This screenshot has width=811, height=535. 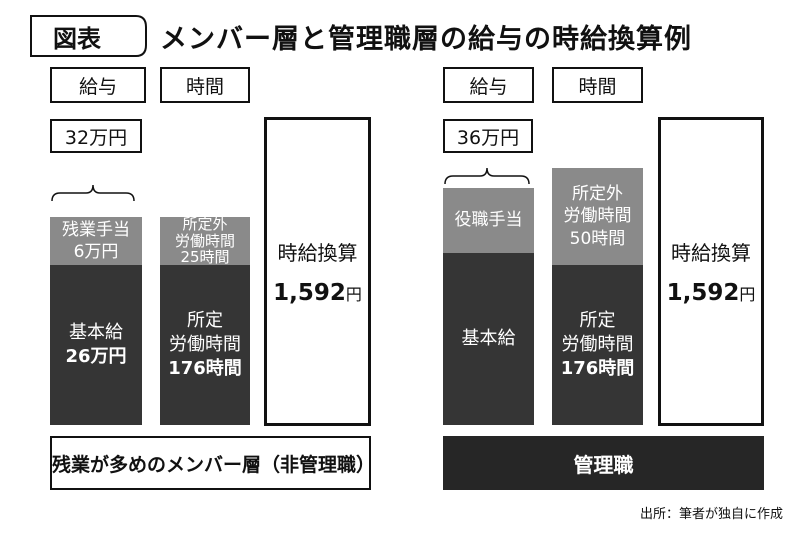 What do you see at coordinates (603, 463) in the screenshot?
I see `right-footer-caption: 管理職` at bounding box center [603, 463].